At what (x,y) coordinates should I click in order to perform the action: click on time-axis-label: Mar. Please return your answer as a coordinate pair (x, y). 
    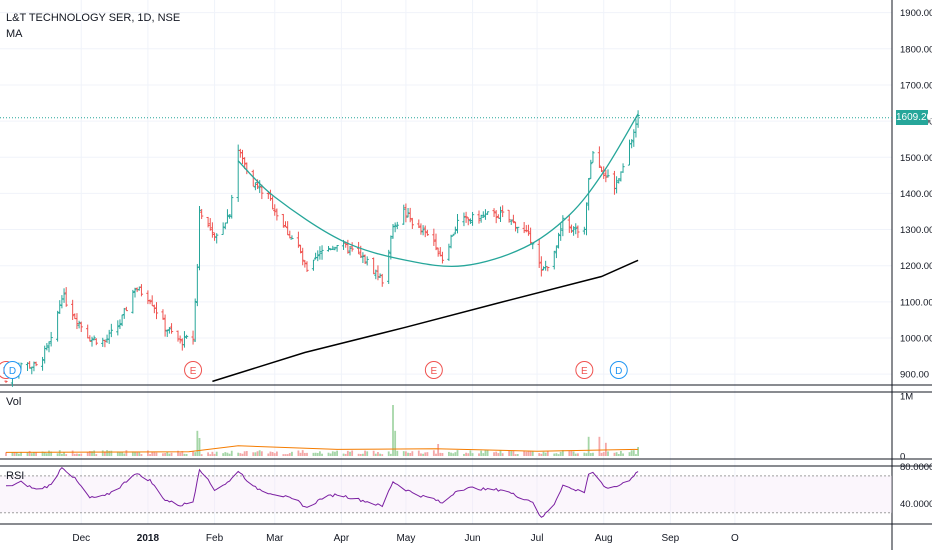
    Looking at the image, I should click on (275, 538).